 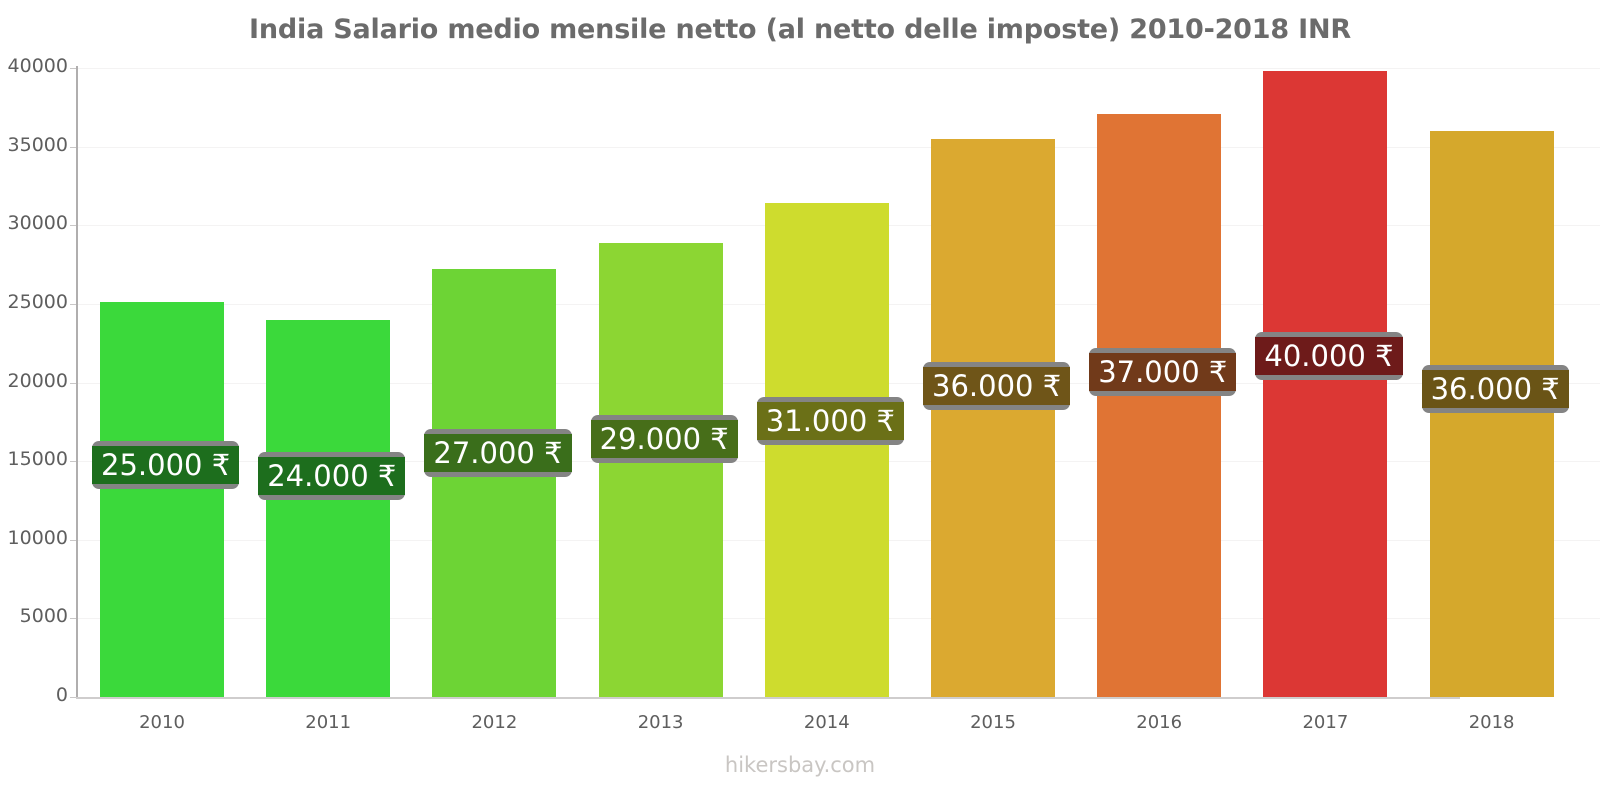 What do you see at coordinates (328, 722) in the screenshot?
I see `x-tick-label-2011: 2011` at bounding box center [328, 722].